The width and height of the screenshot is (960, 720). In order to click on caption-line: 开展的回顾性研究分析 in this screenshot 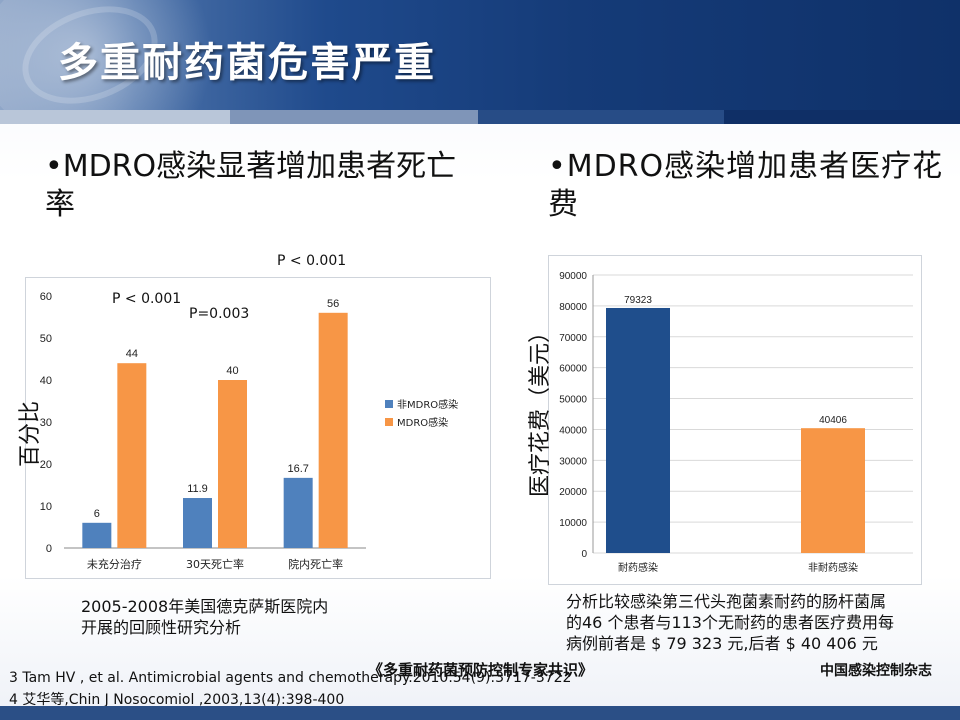, I will do `click(161, 627)`.